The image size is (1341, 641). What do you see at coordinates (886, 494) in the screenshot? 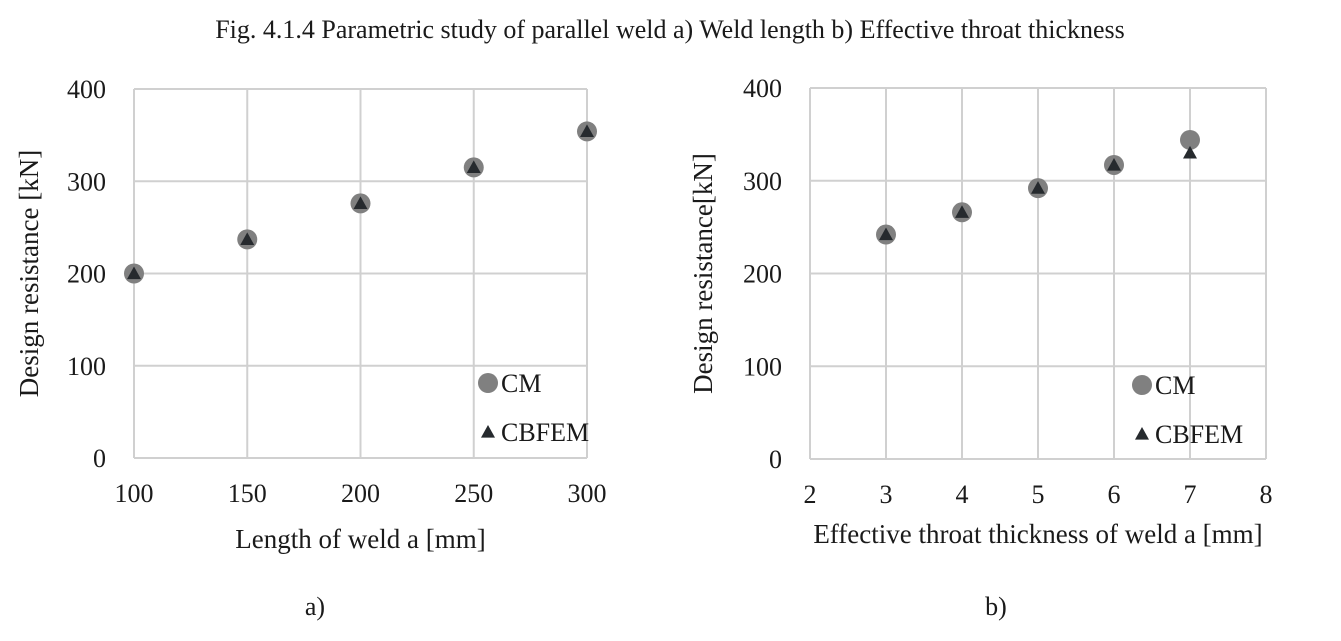
I see `x-tick-label: 3` at bounding box center [886, 494].